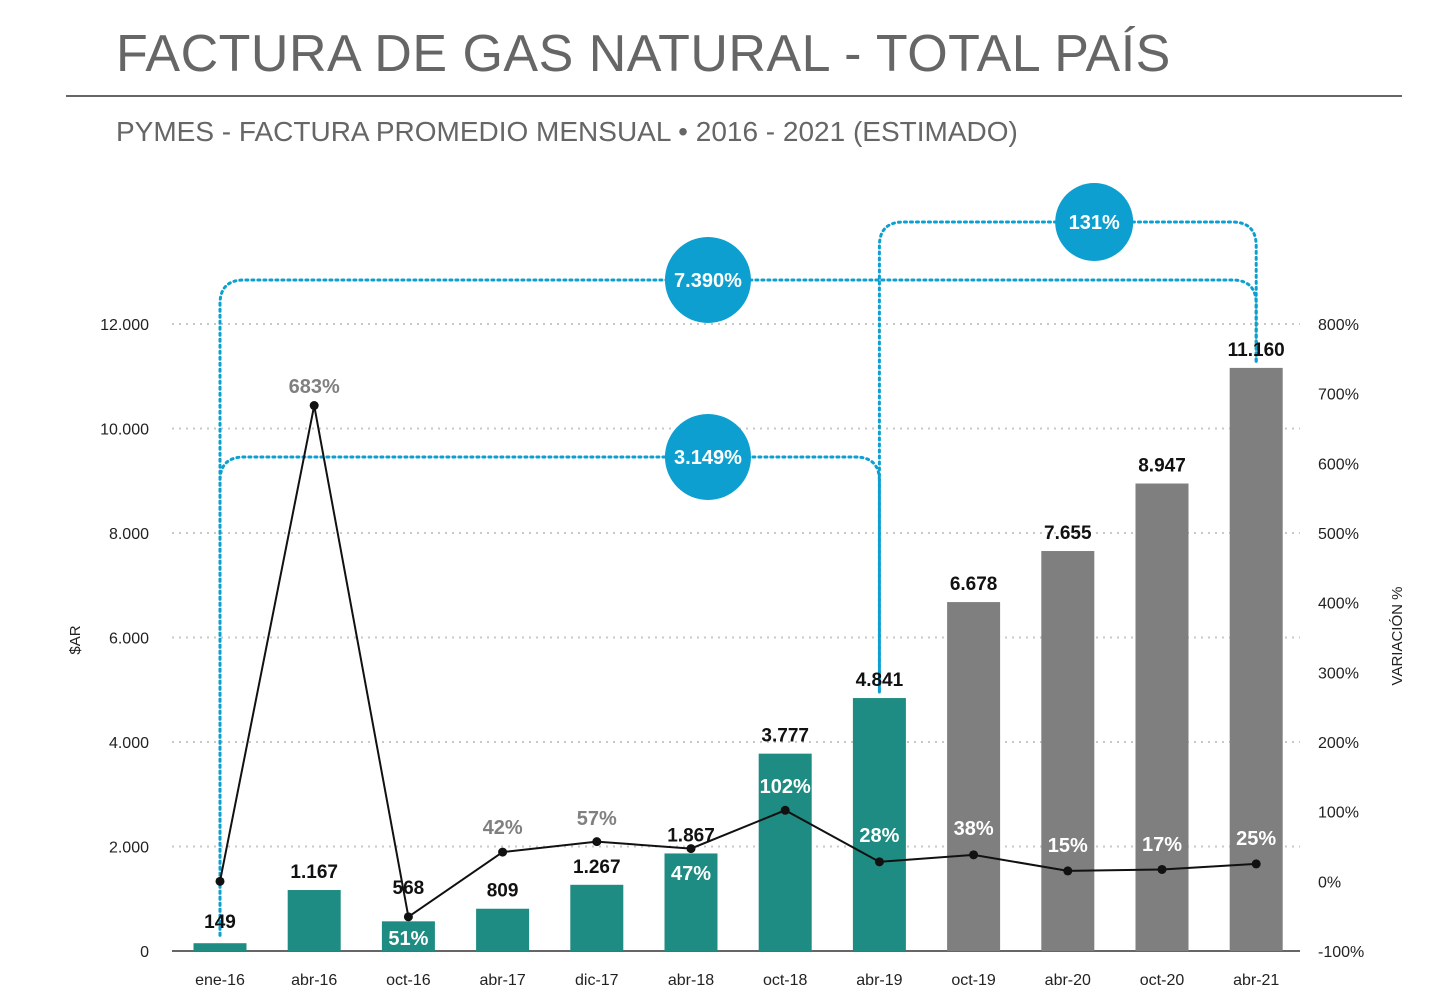 Image resolution: width=1442 pixels, height=1004 pixels. What do you see at coordinates (1162, 845) in the screenshot?
I see `variation-label: 17%` at bounding box center [1162, 845].